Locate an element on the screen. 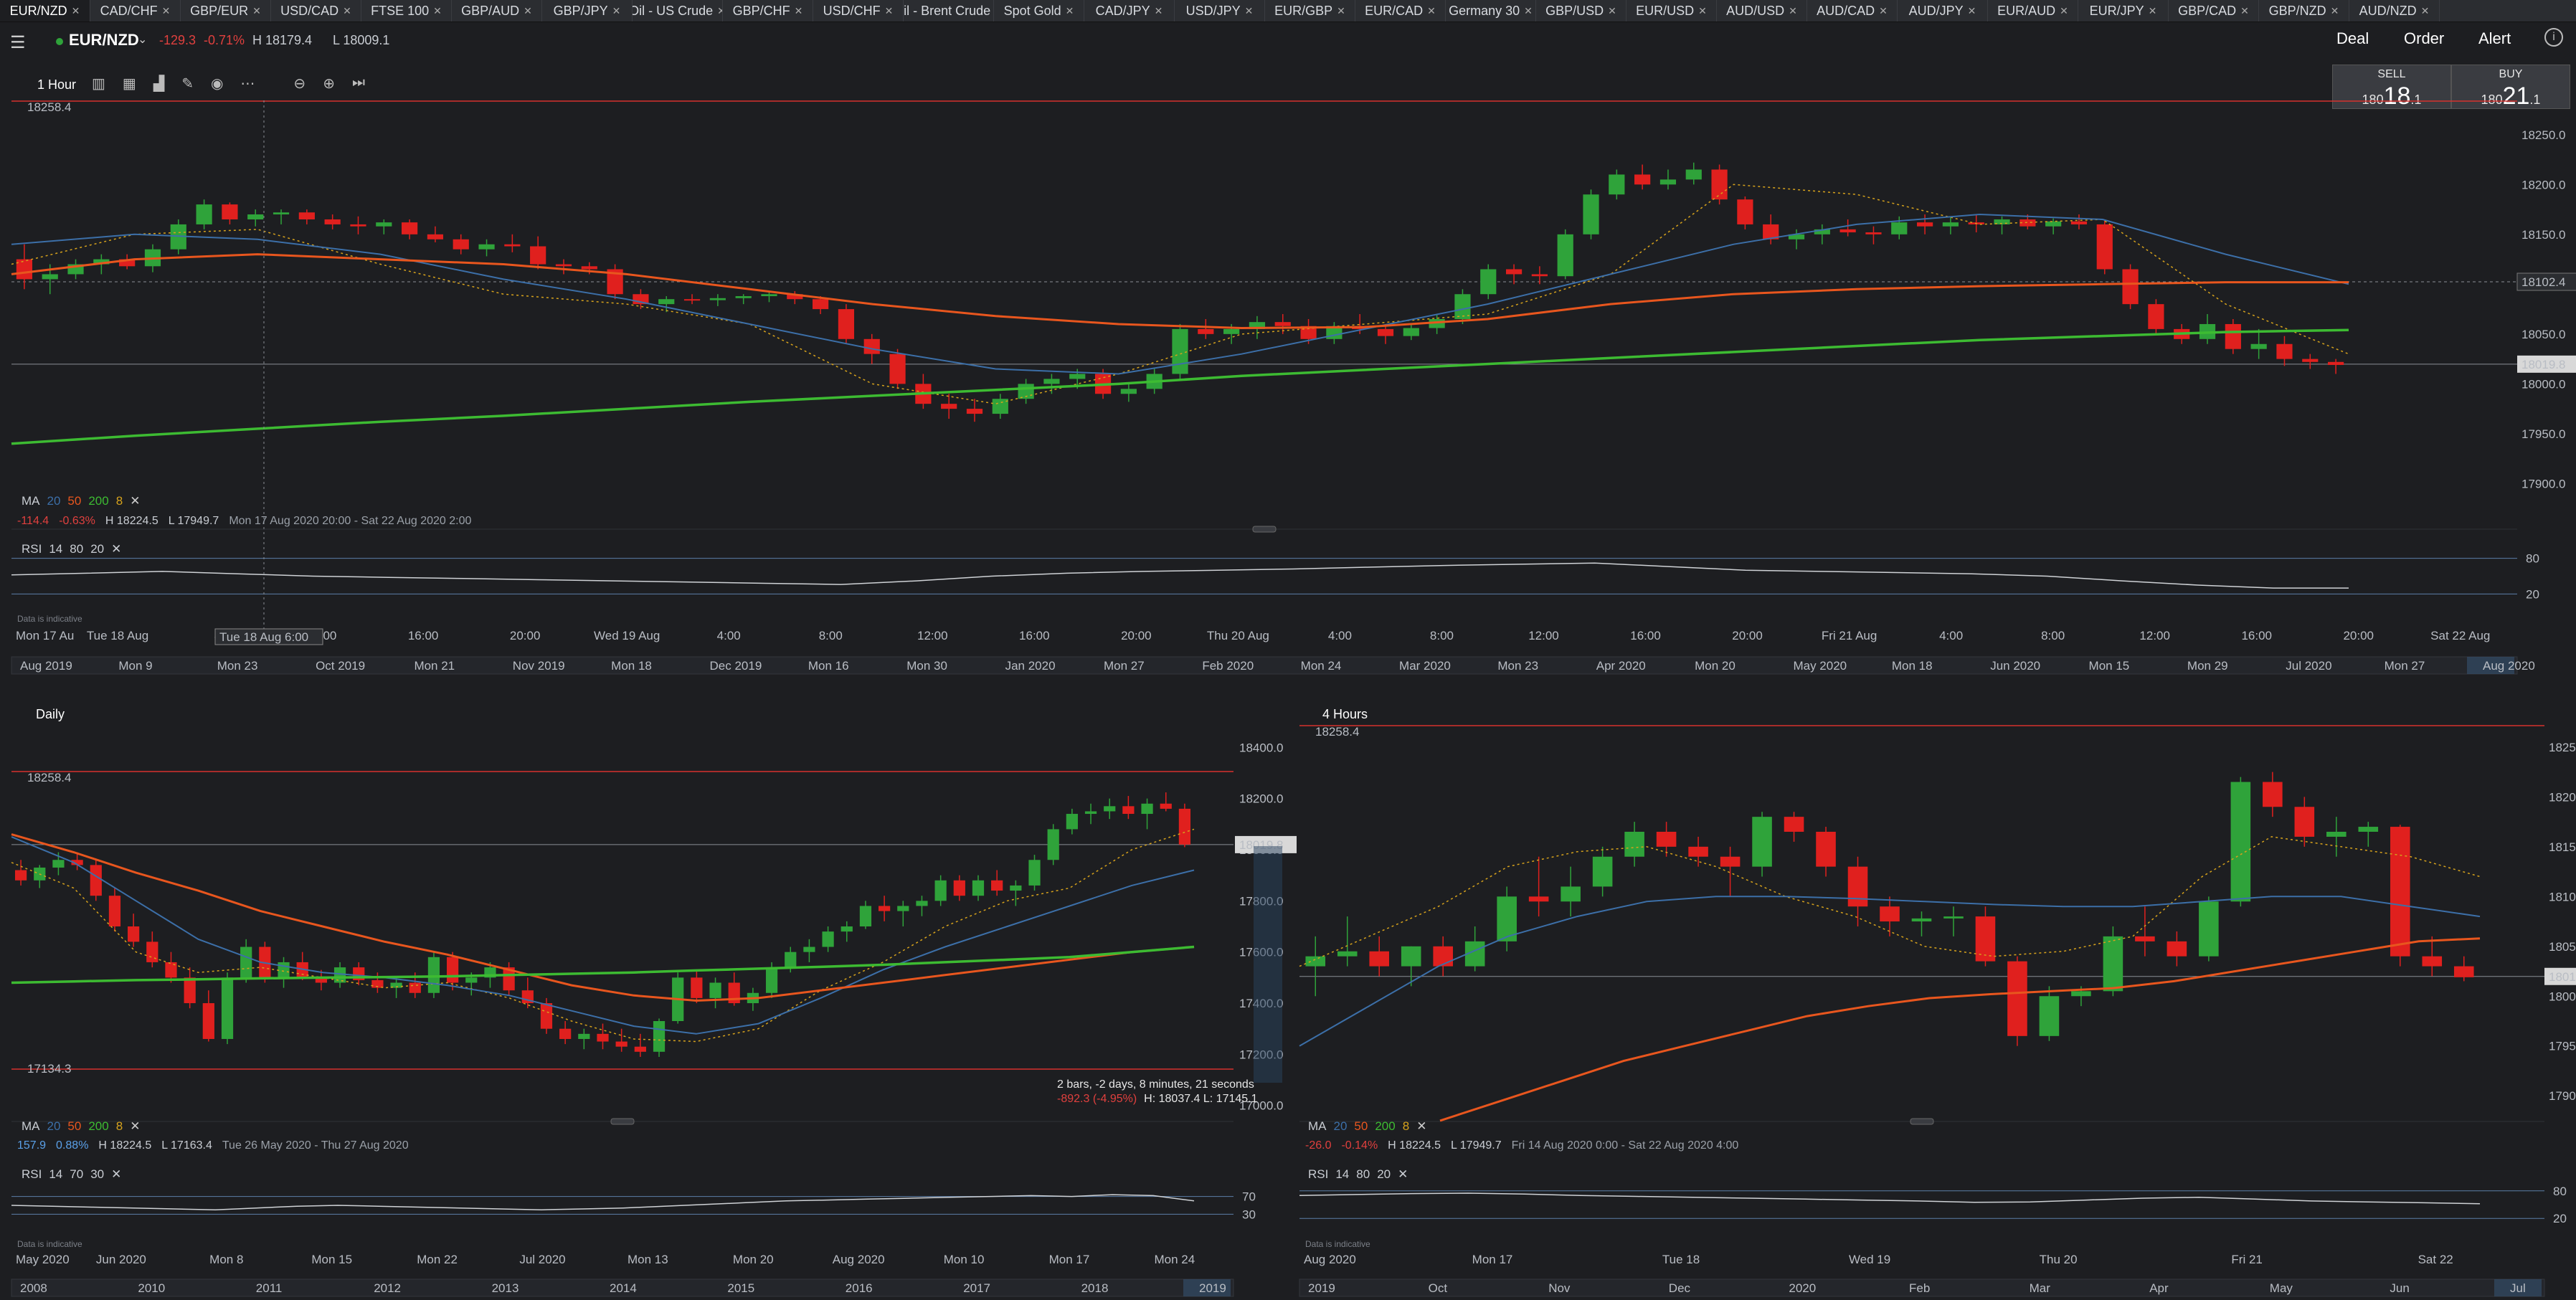 This screenshot has height=1300, width=2576. tab-cad-chf: CAD/CHF ✕ is located at coordinates (135, 11).